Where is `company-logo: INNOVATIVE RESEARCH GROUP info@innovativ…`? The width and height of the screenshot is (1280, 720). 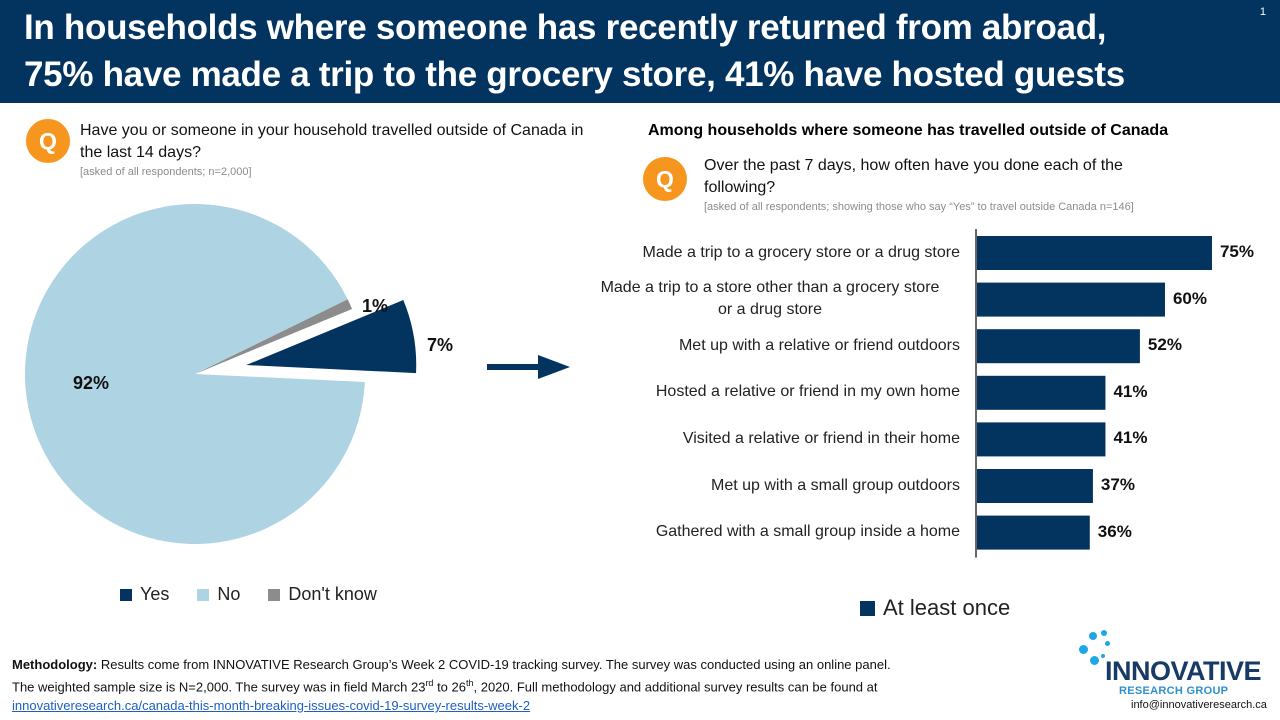 company-logo: INNOVATIVE RESEARCH GROUP info@innovativ… is located at coordinates (1175, 673).